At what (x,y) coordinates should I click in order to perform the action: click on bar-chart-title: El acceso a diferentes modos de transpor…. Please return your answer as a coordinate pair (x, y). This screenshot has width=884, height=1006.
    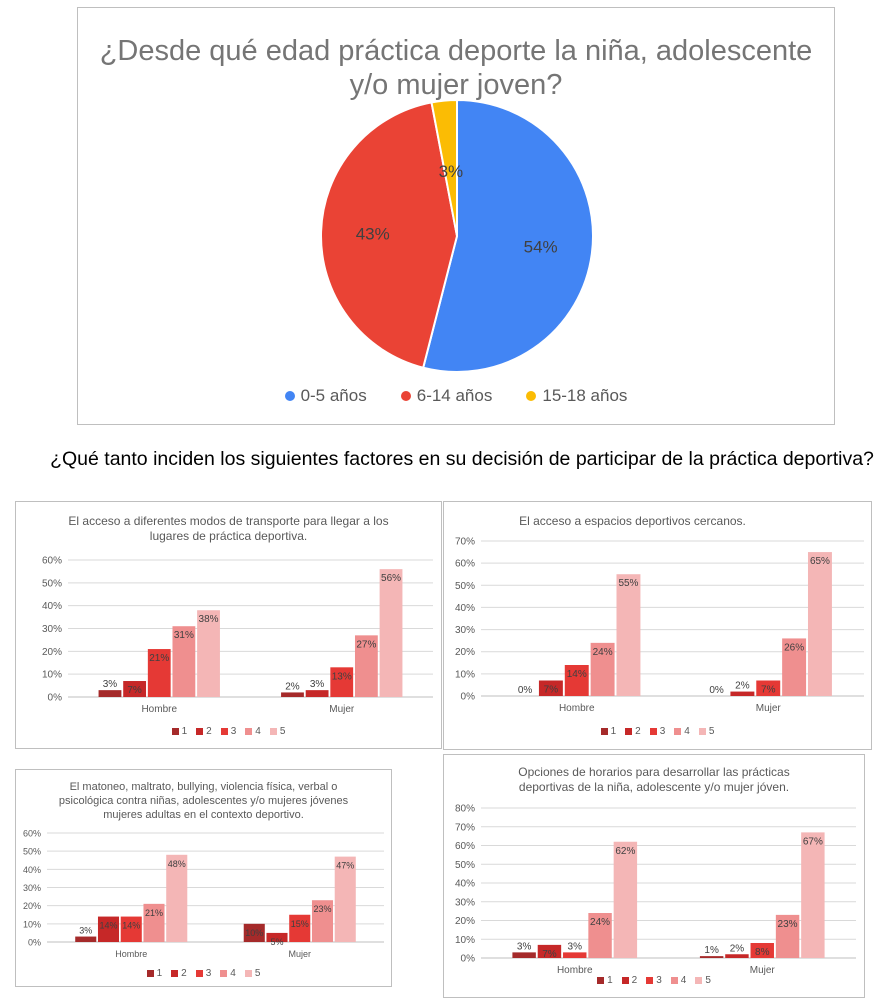
    Looking at the image, I should click on (228, 528).